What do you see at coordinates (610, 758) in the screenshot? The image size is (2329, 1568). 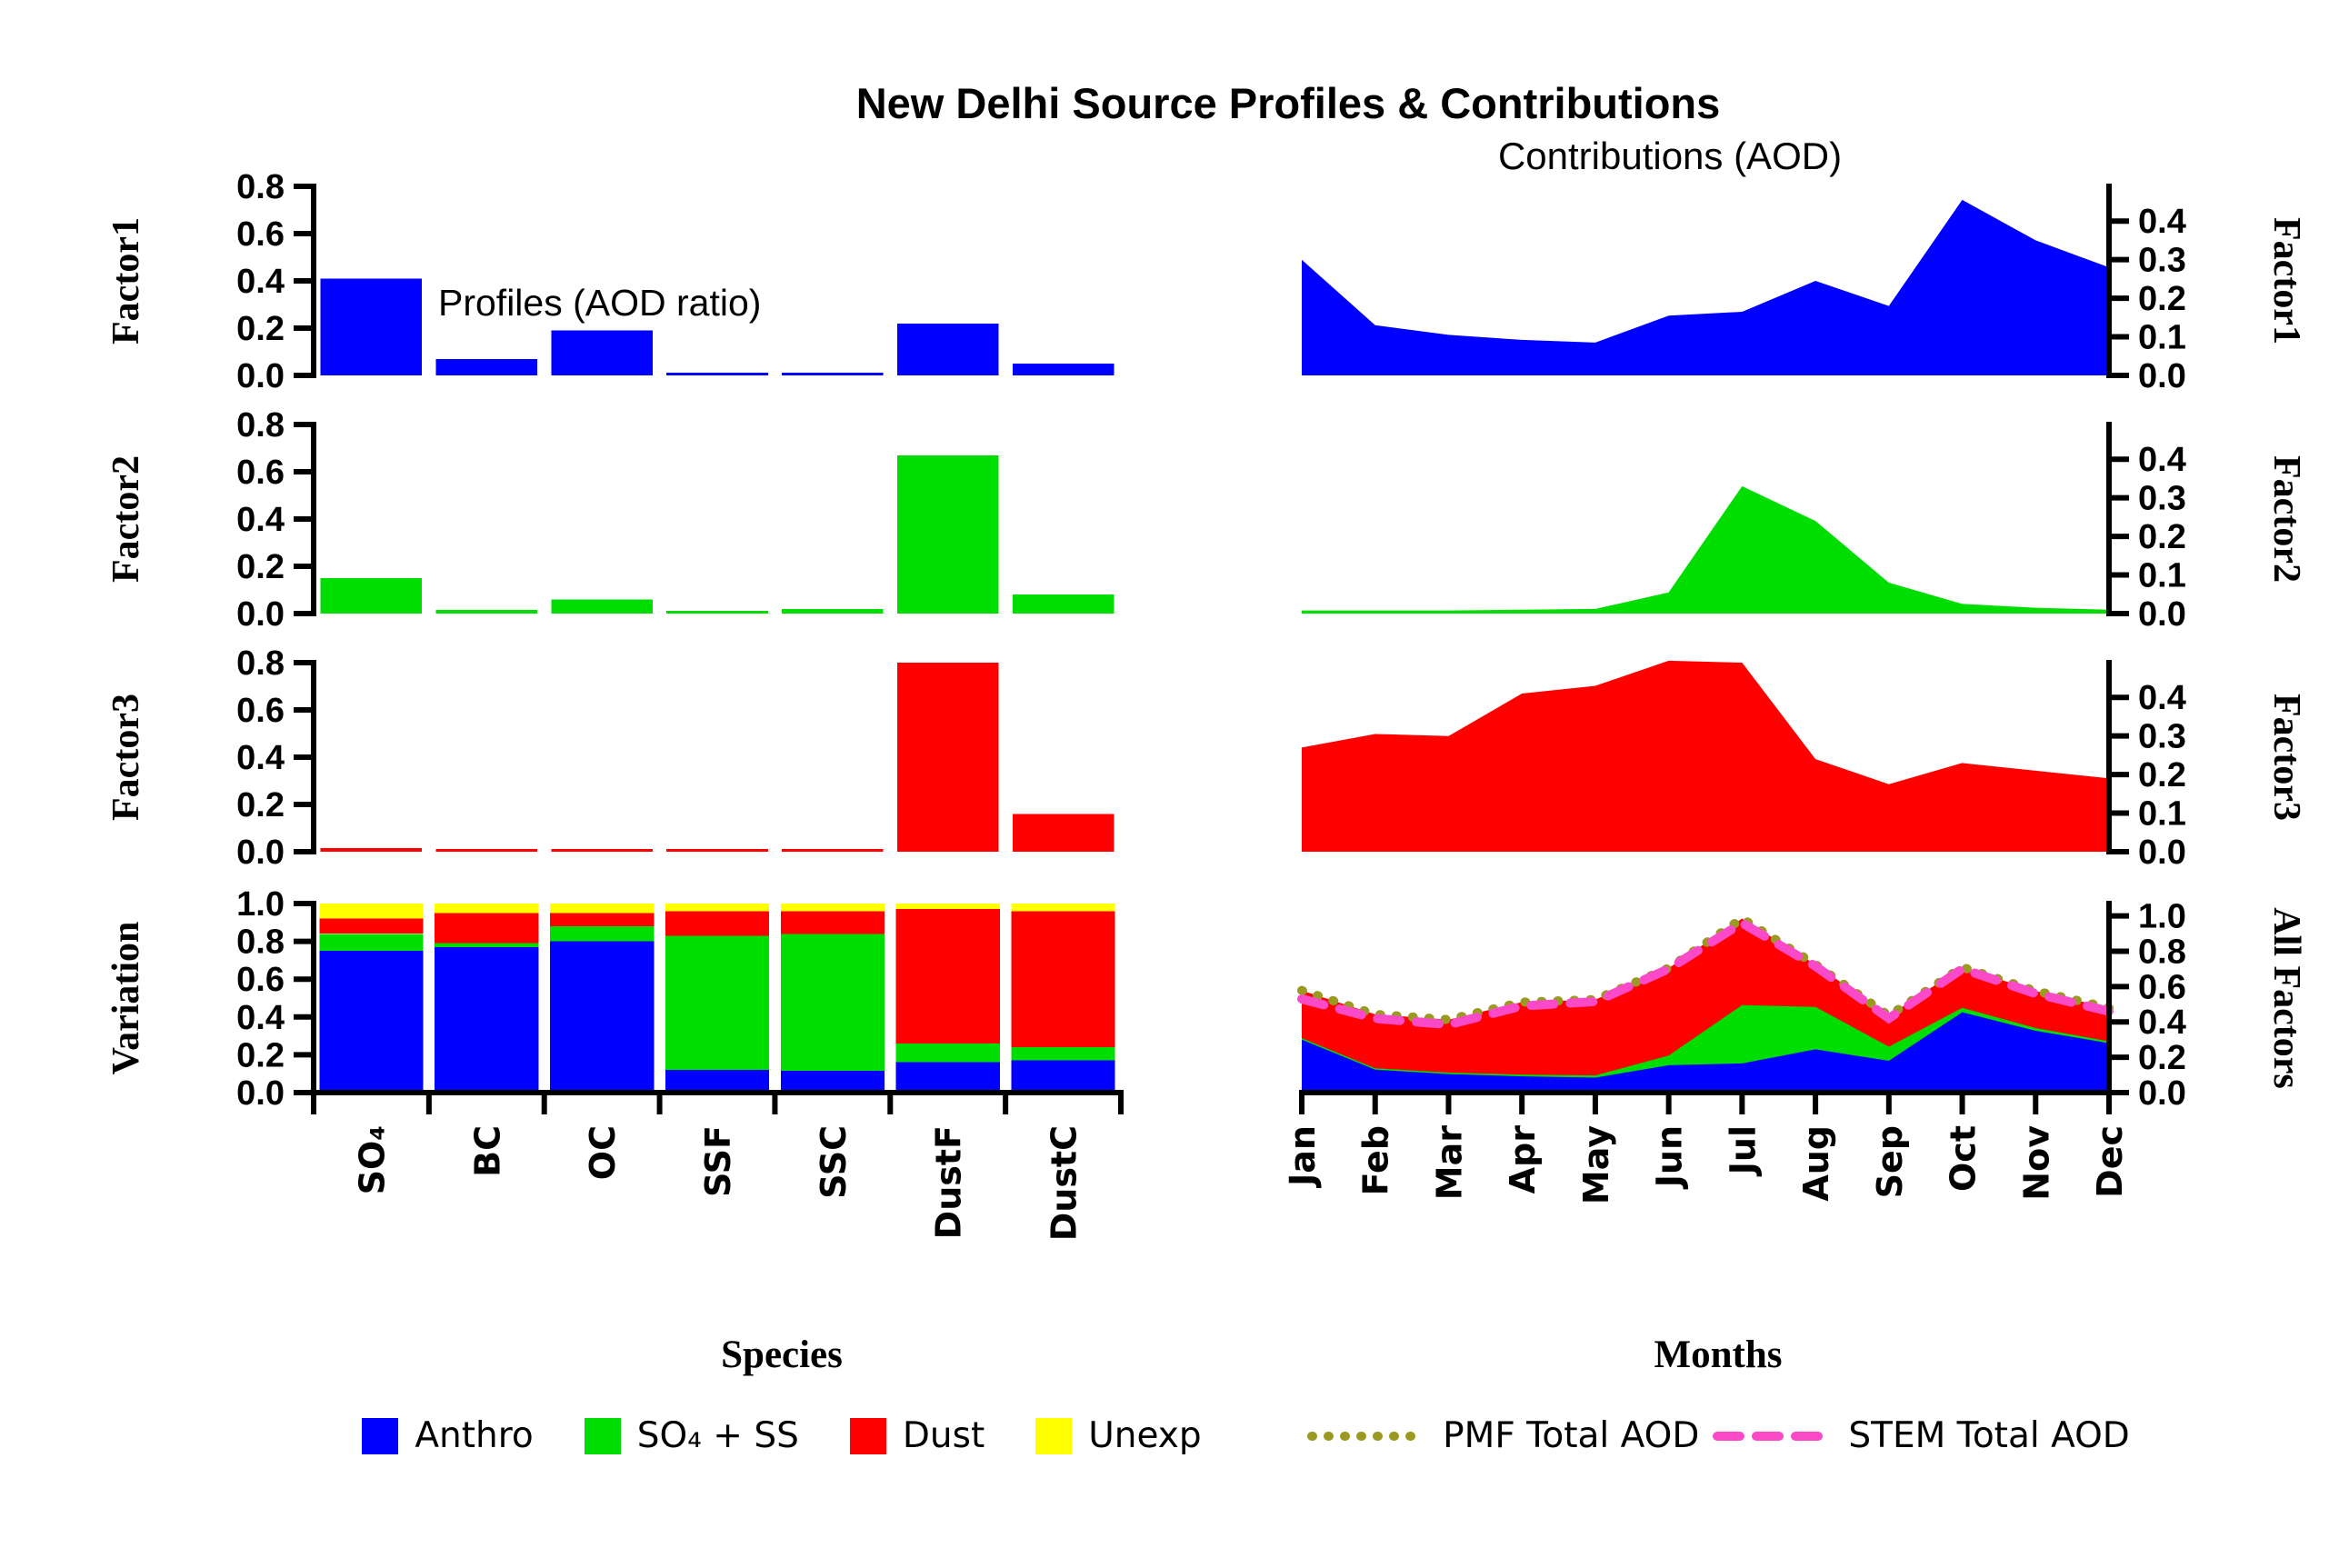 I see `factor3-profile-panel: 0.0 0.2 0.4 0.6 0.8 Factor3` at bounding box center [610, 758].